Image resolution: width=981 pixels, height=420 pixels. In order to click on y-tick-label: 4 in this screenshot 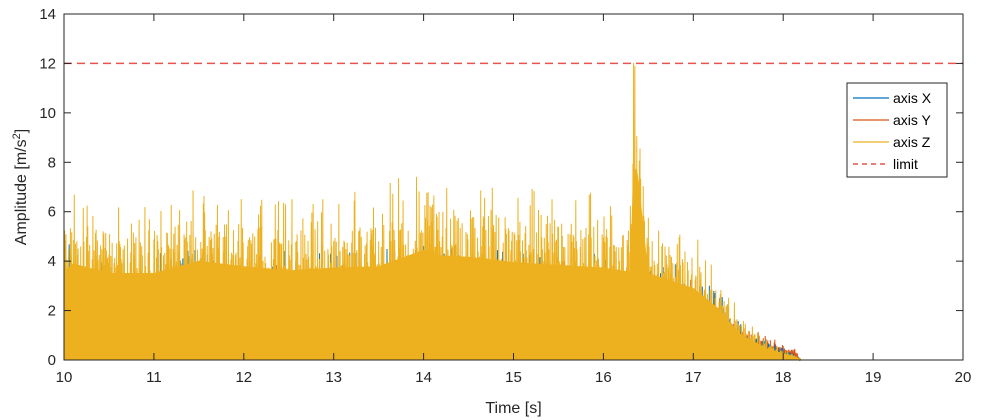, I will do `click(52, 261)`.